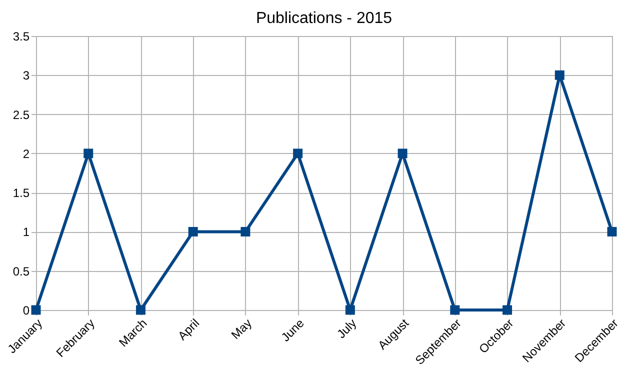  What do you see at coordinates (21, 115) in the screenshot?
I see `y-tick-label: 2.5` at bounding box center [21, 115].